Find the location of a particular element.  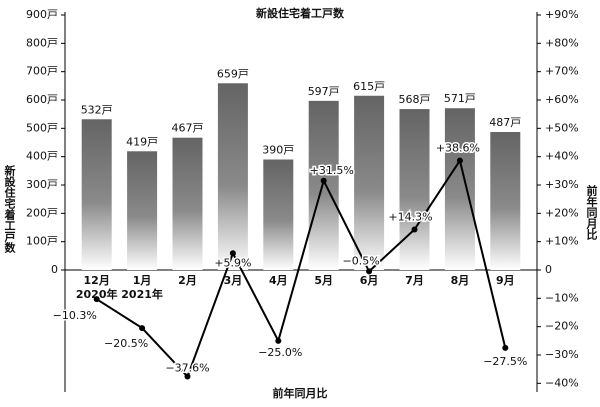

x-tick-label: 7月 is located at coordinates (414, 280).